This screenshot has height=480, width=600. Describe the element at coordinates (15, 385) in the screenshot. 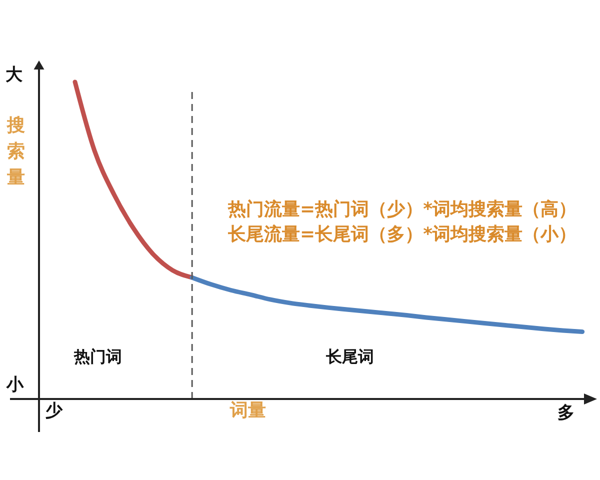

I see `text: 小` at that location.